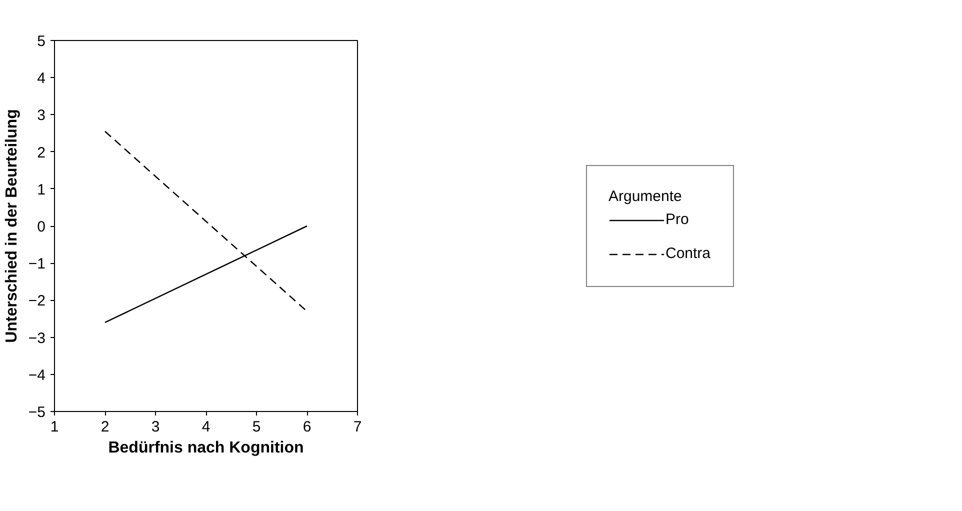 Image resolution: width=962 pixels, height=511 pixels. What do you see at coordinates (41, 79) in the screenshot?
I see `y-tick-label: 4` at bounding box center [41, 79].